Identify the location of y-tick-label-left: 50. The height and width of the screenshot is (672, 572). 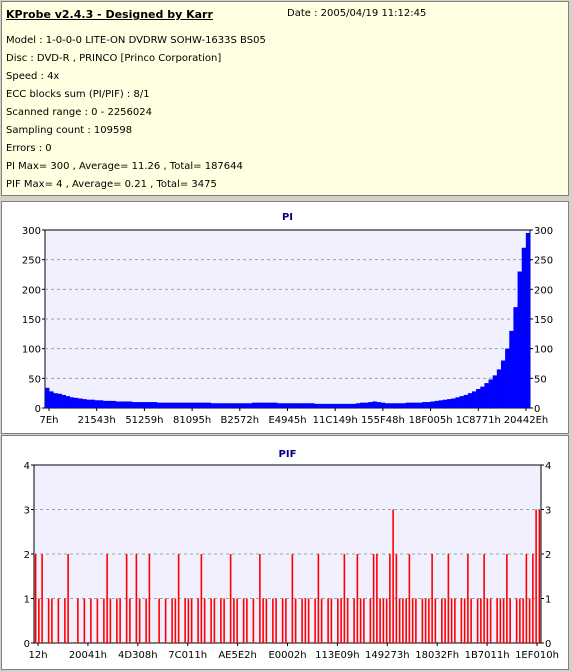
(34, 379).